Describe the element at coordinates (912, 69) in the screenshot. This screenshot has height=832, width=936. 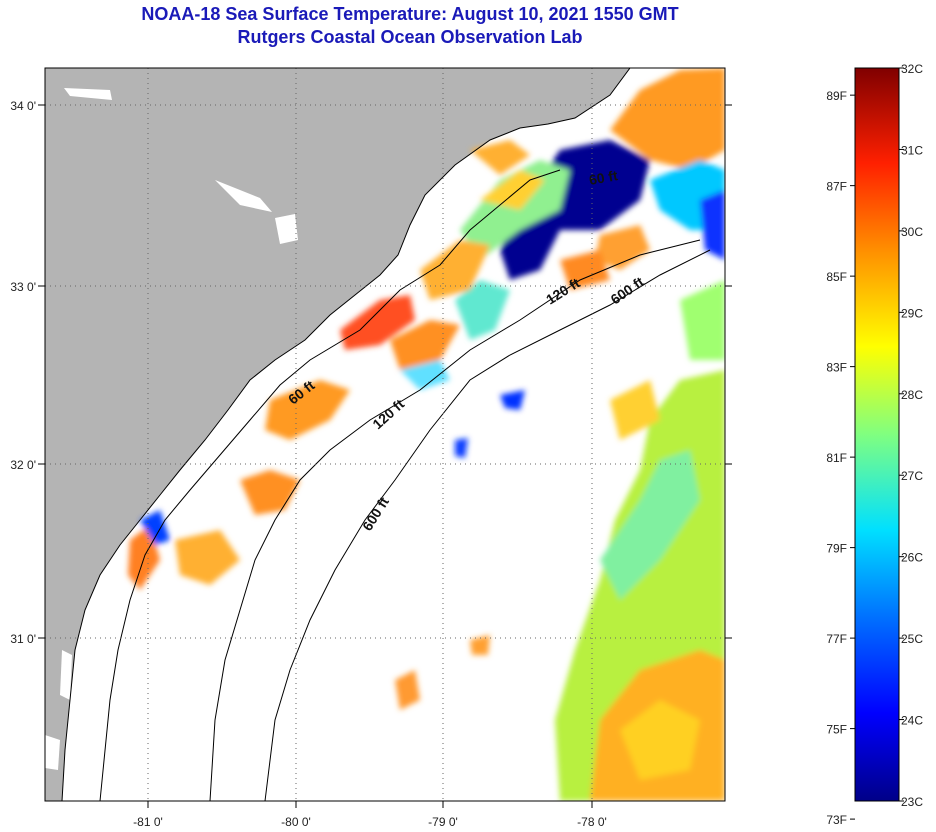
I see `colorbar-label-c: 32C` at that location.